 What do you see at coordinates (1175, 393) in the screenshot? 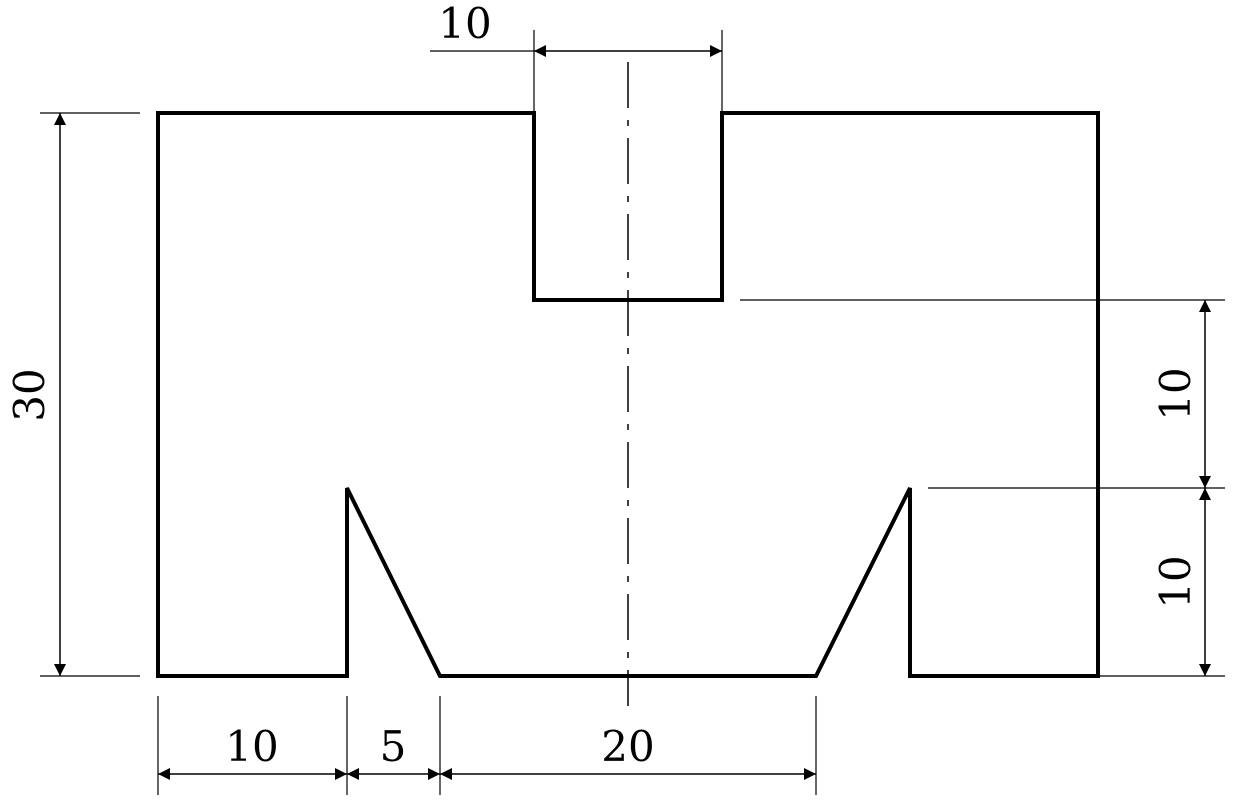
I see `dim-label-right-upper: 10` at bounding box center [1175, 393].